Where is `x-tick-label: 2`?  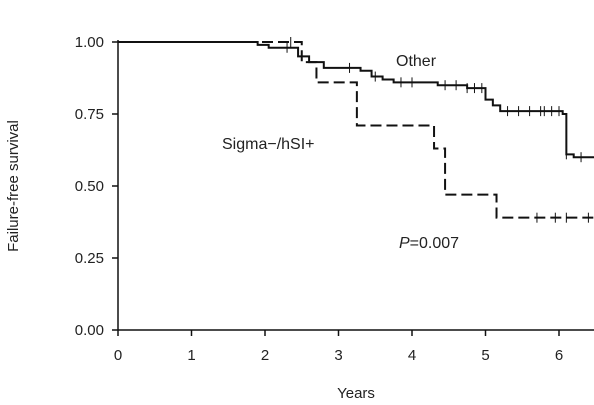 x-tick-label: 2 is located at coordinates (265, 355).